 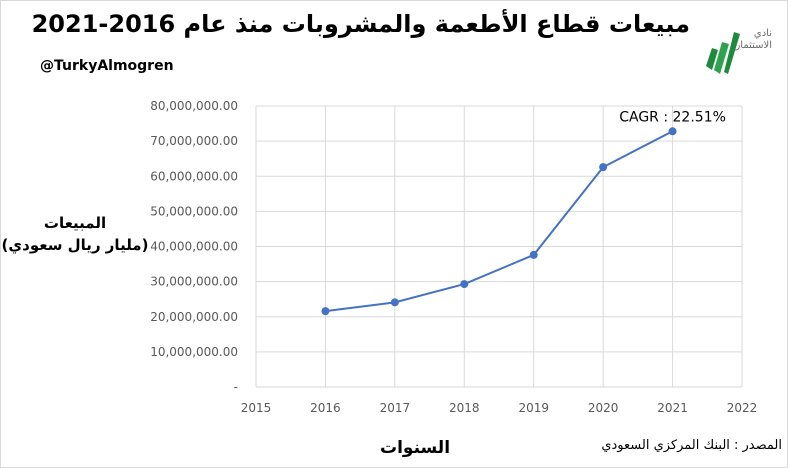 I want to click on x-tick-labels: 2015 2016 2017 2018 2019 2020 2021 2022, so click(x=499, y=408).